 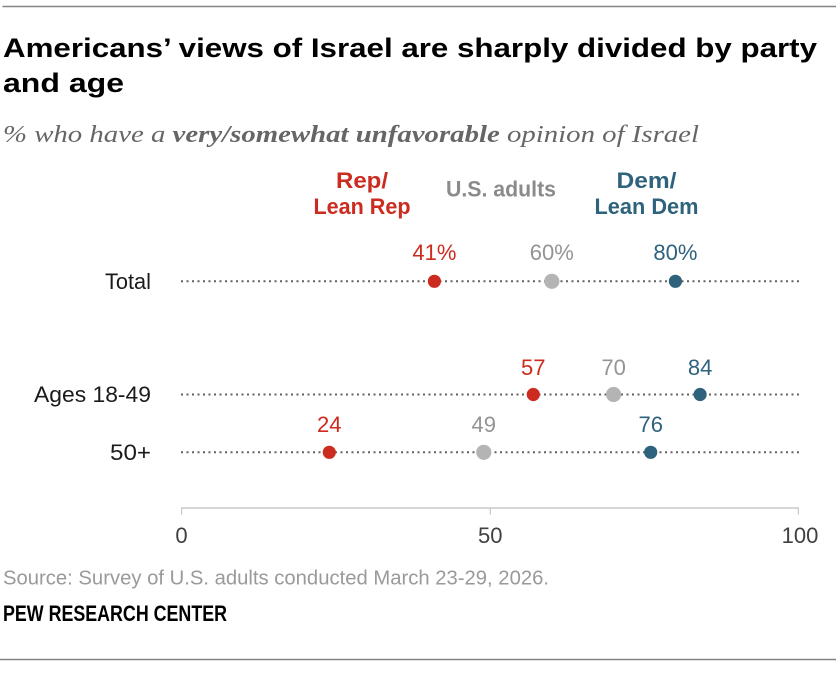 I want to click on svg-text: 49, so click(x=484, y=424).